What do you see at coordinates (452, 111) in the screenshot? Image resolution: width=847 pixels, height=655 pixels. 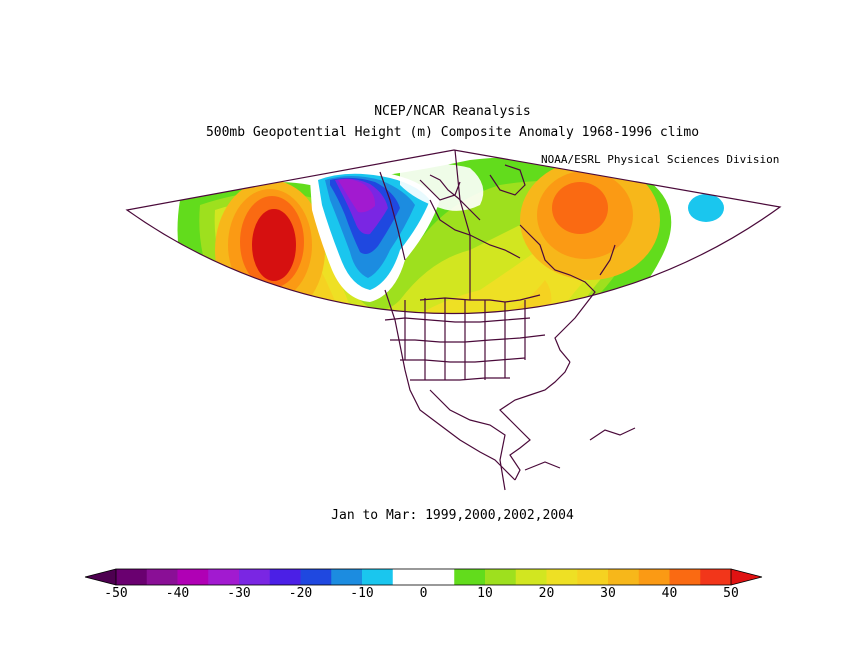 I see `title-line-1: NCEP/NCAR Reanalysis` at bounding box center [452, 111].